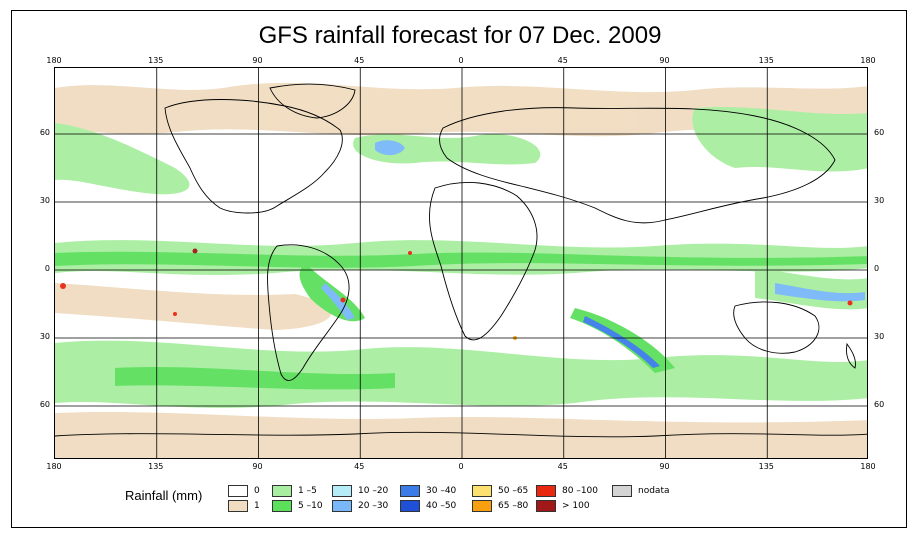  I want to click on legend-label: 65 –80, so click(513, 506).